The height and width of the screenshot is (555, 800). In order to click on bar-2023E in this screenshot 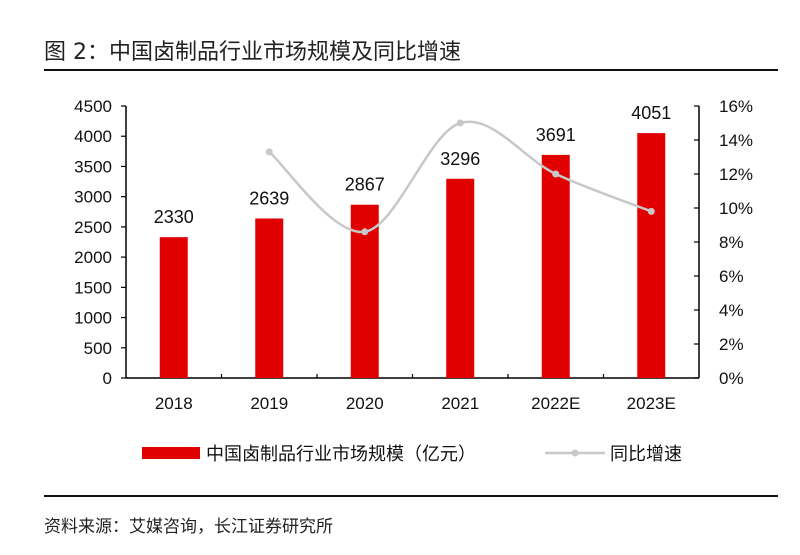, I will do `click(651, 255)`.